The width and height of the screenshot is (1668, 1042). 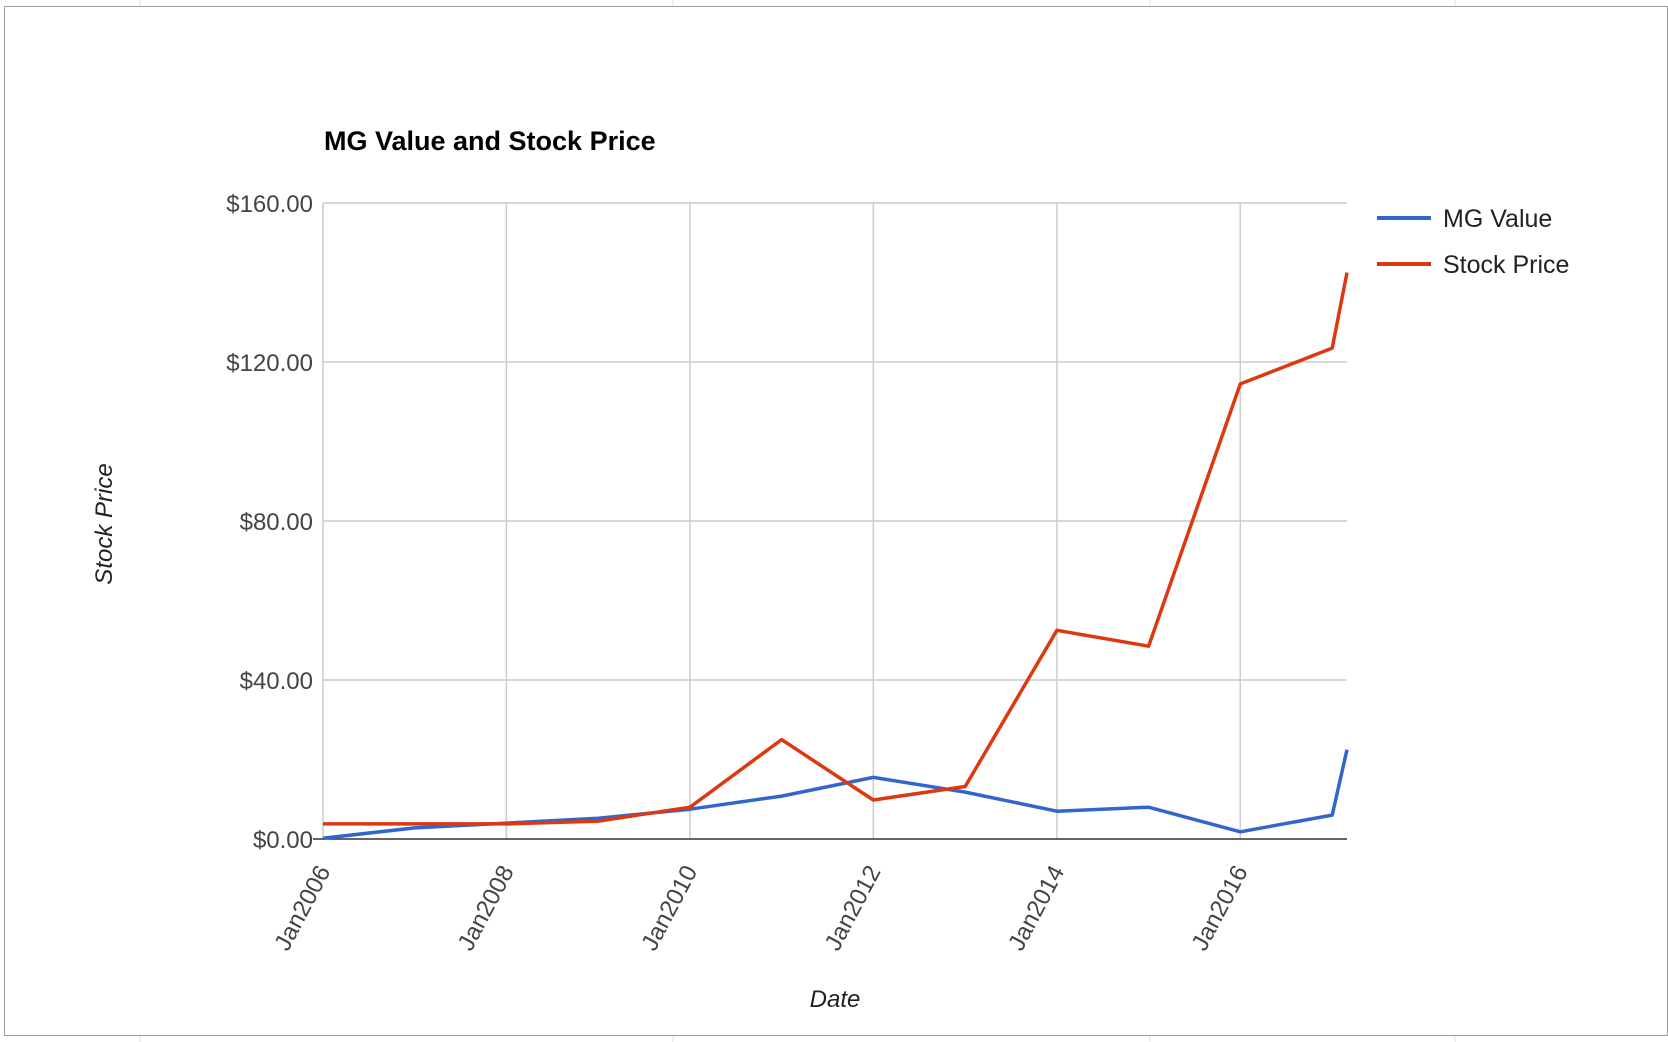 I want to click on y-tick-label: $160.00, so click(x=269, y=204).